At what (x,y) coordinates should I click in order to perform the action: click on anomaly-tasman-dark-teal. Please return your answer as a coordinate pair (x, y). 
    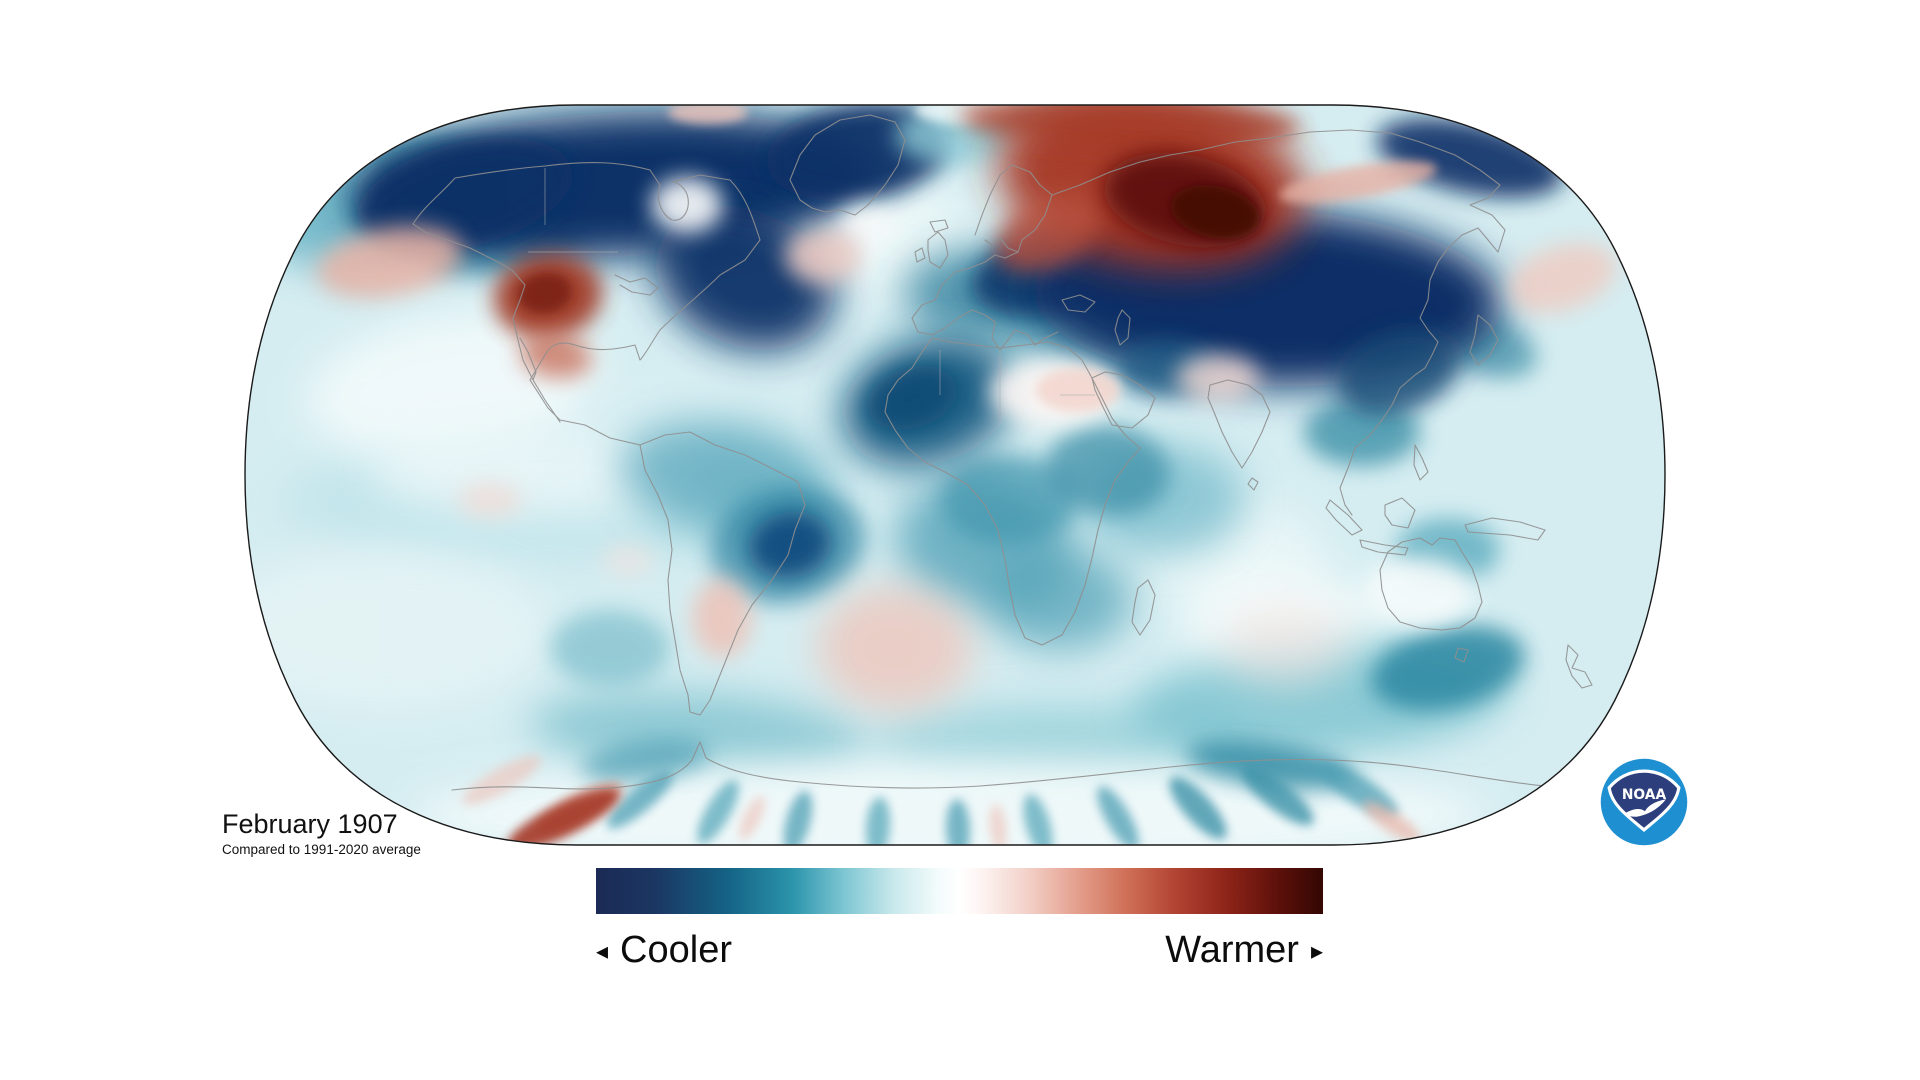
    Looking at the image, I should click on (1448, 668).